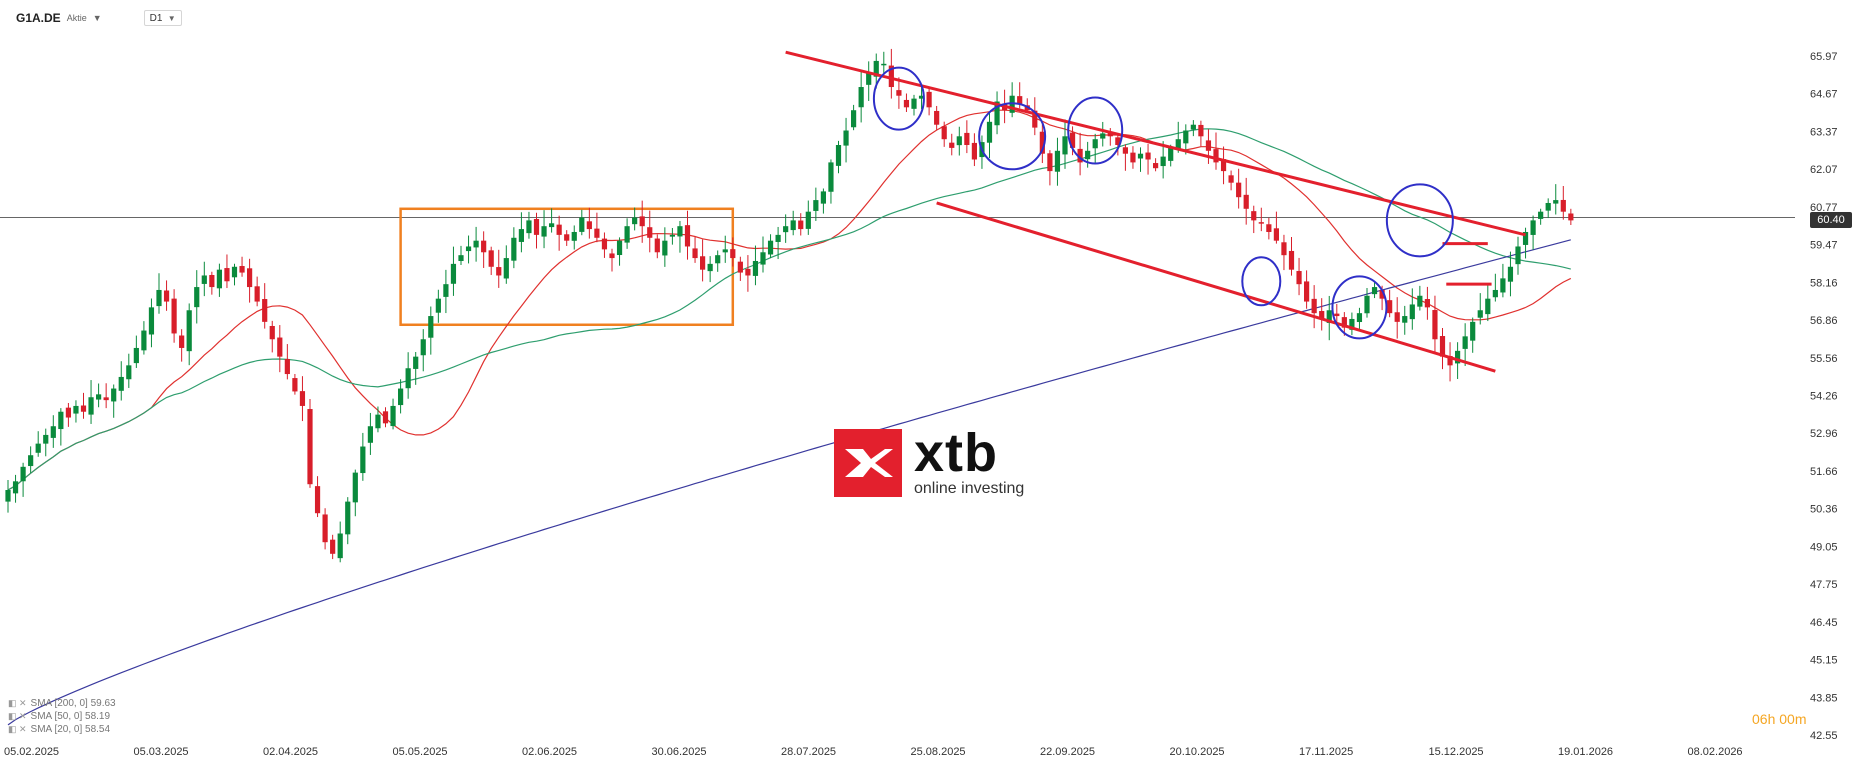  What do you see at coordinates (162, 18) in the screenshot?
I see `timeframe-select: D1 ▼` at bounding box center [162, 18].